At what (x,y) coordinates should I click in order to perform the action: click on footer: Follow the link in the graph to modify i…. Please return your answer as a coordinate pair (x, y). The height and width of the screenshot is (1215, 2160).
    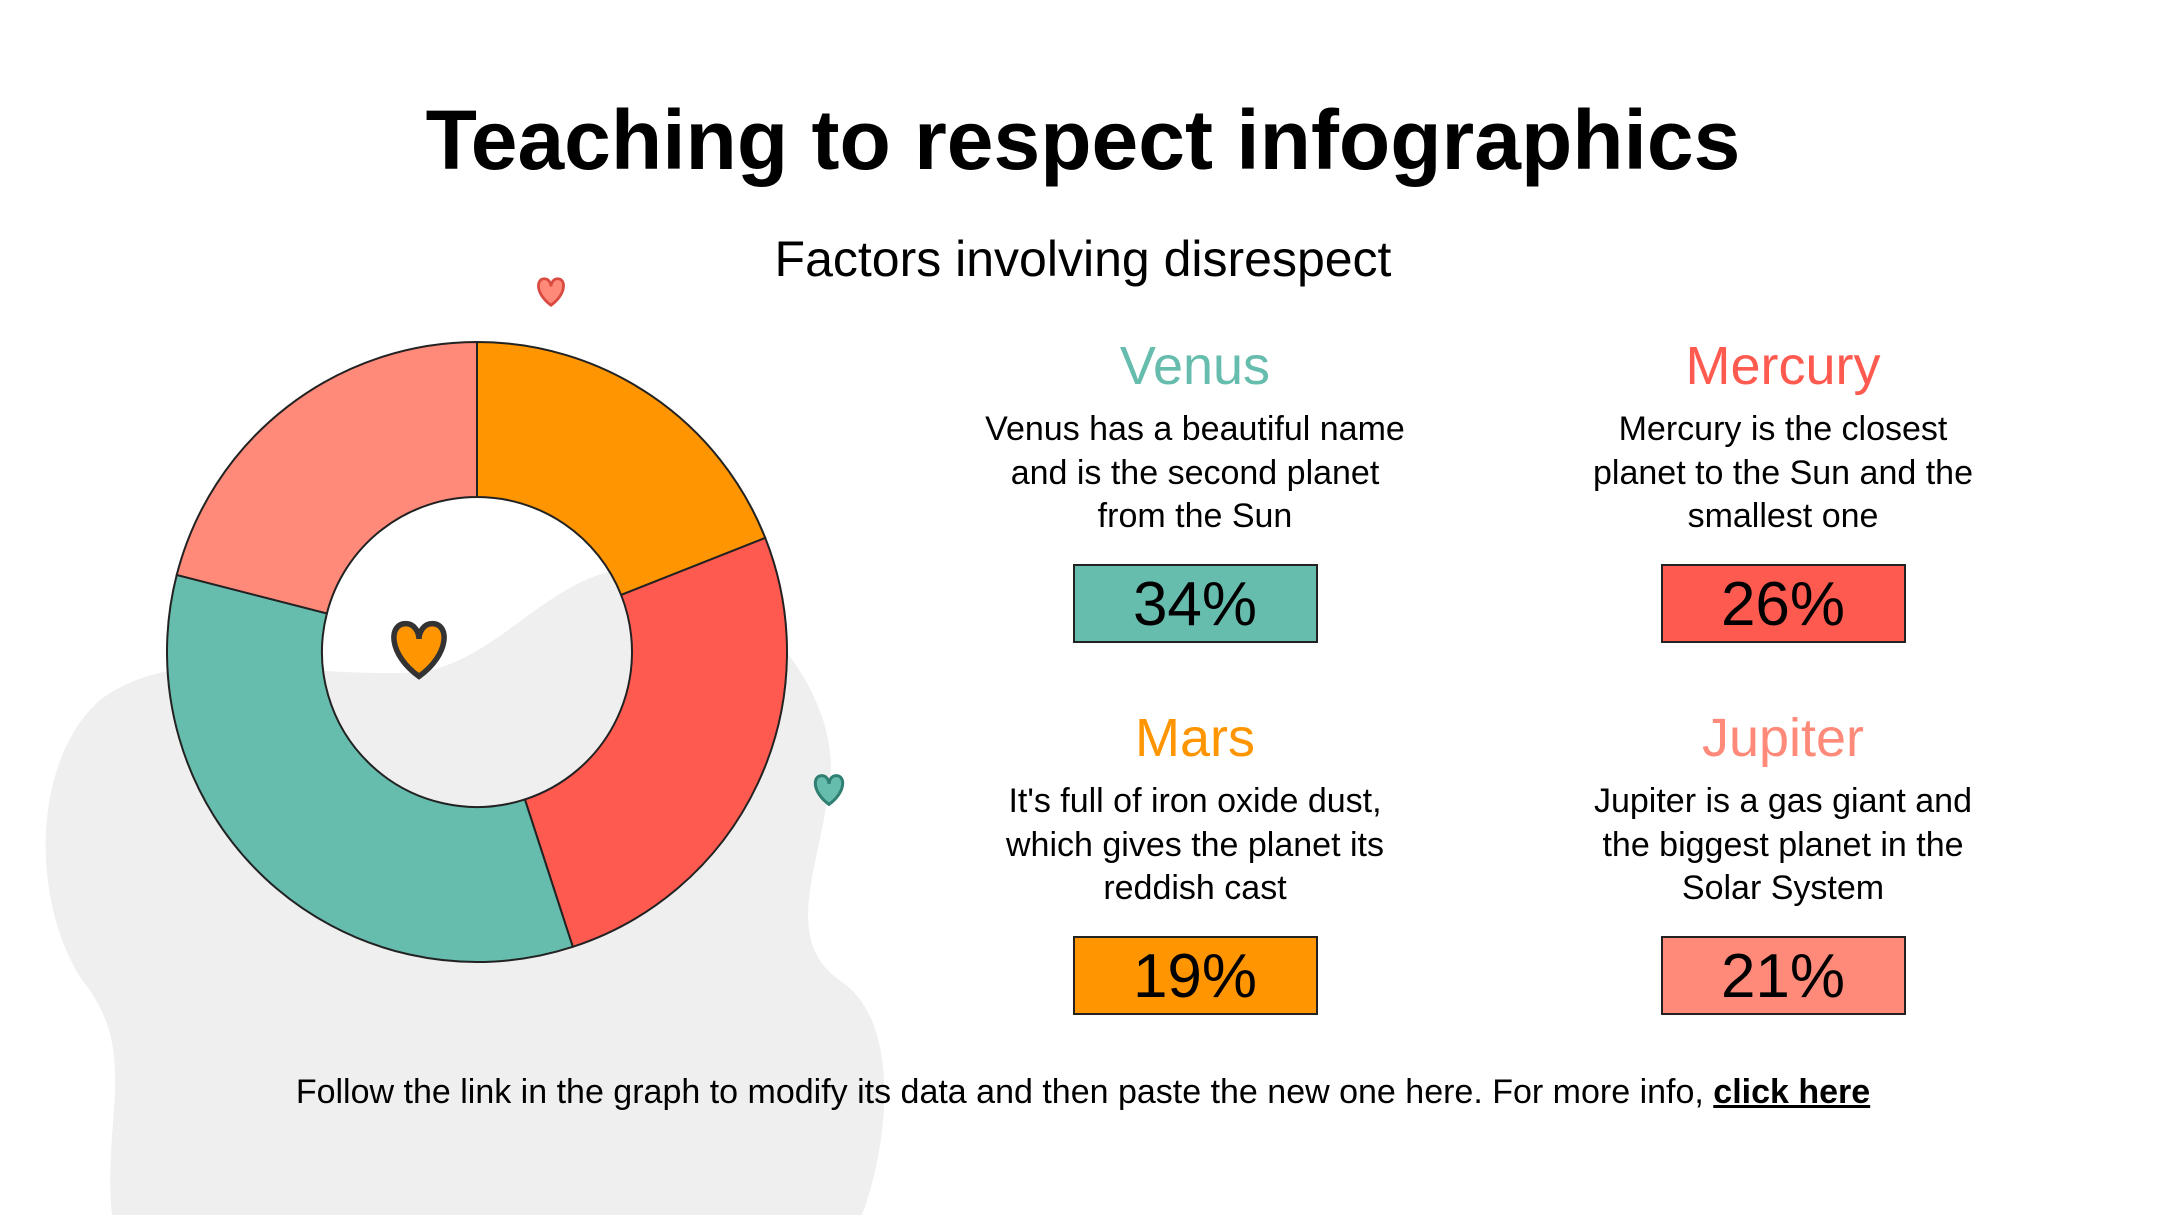
    Looking at the image, I should click on (1080, 1092).